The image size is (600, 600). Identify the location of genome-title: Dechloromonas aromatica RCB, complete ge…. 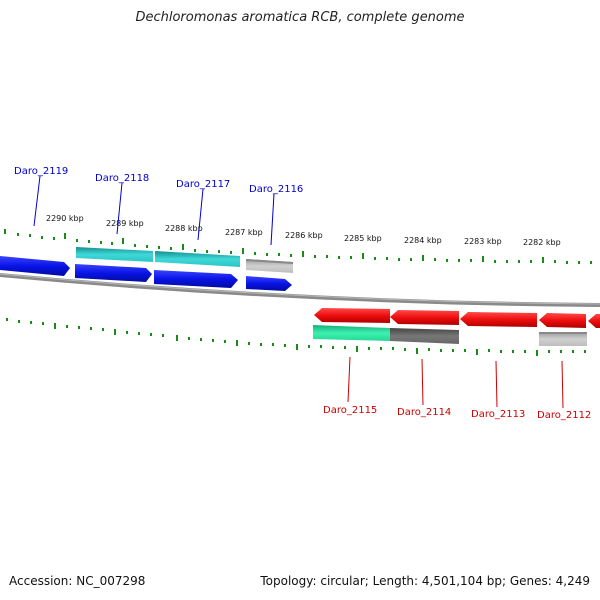
(300, 17).